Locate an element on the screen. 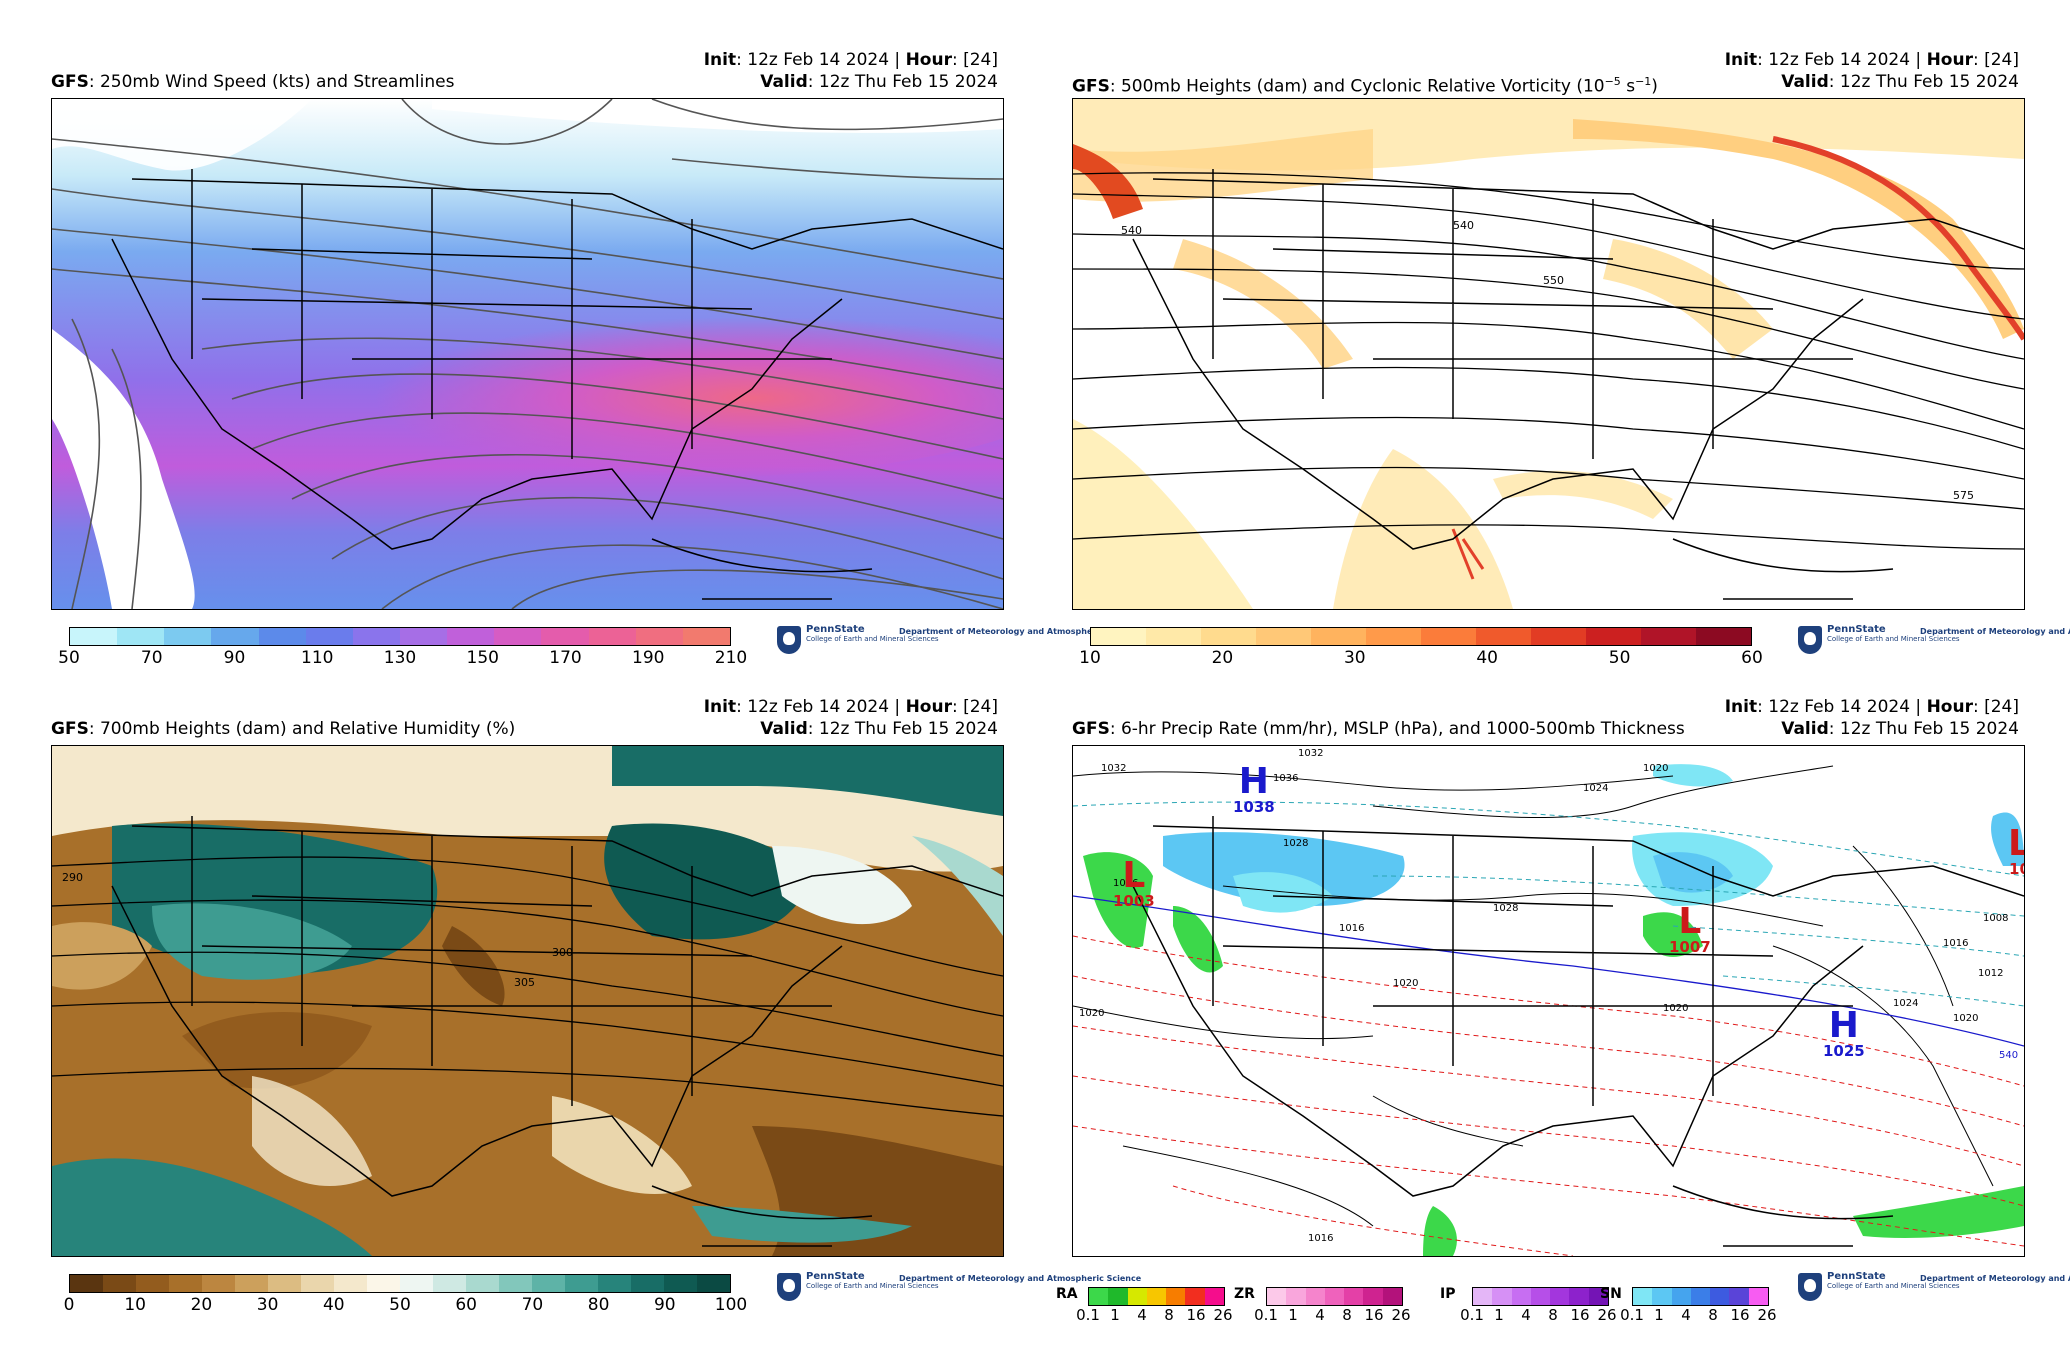 The width and height of the screenshot is (2070, 1365). colorbar-tick-label: 80 is located at coordinates (598, 1305).